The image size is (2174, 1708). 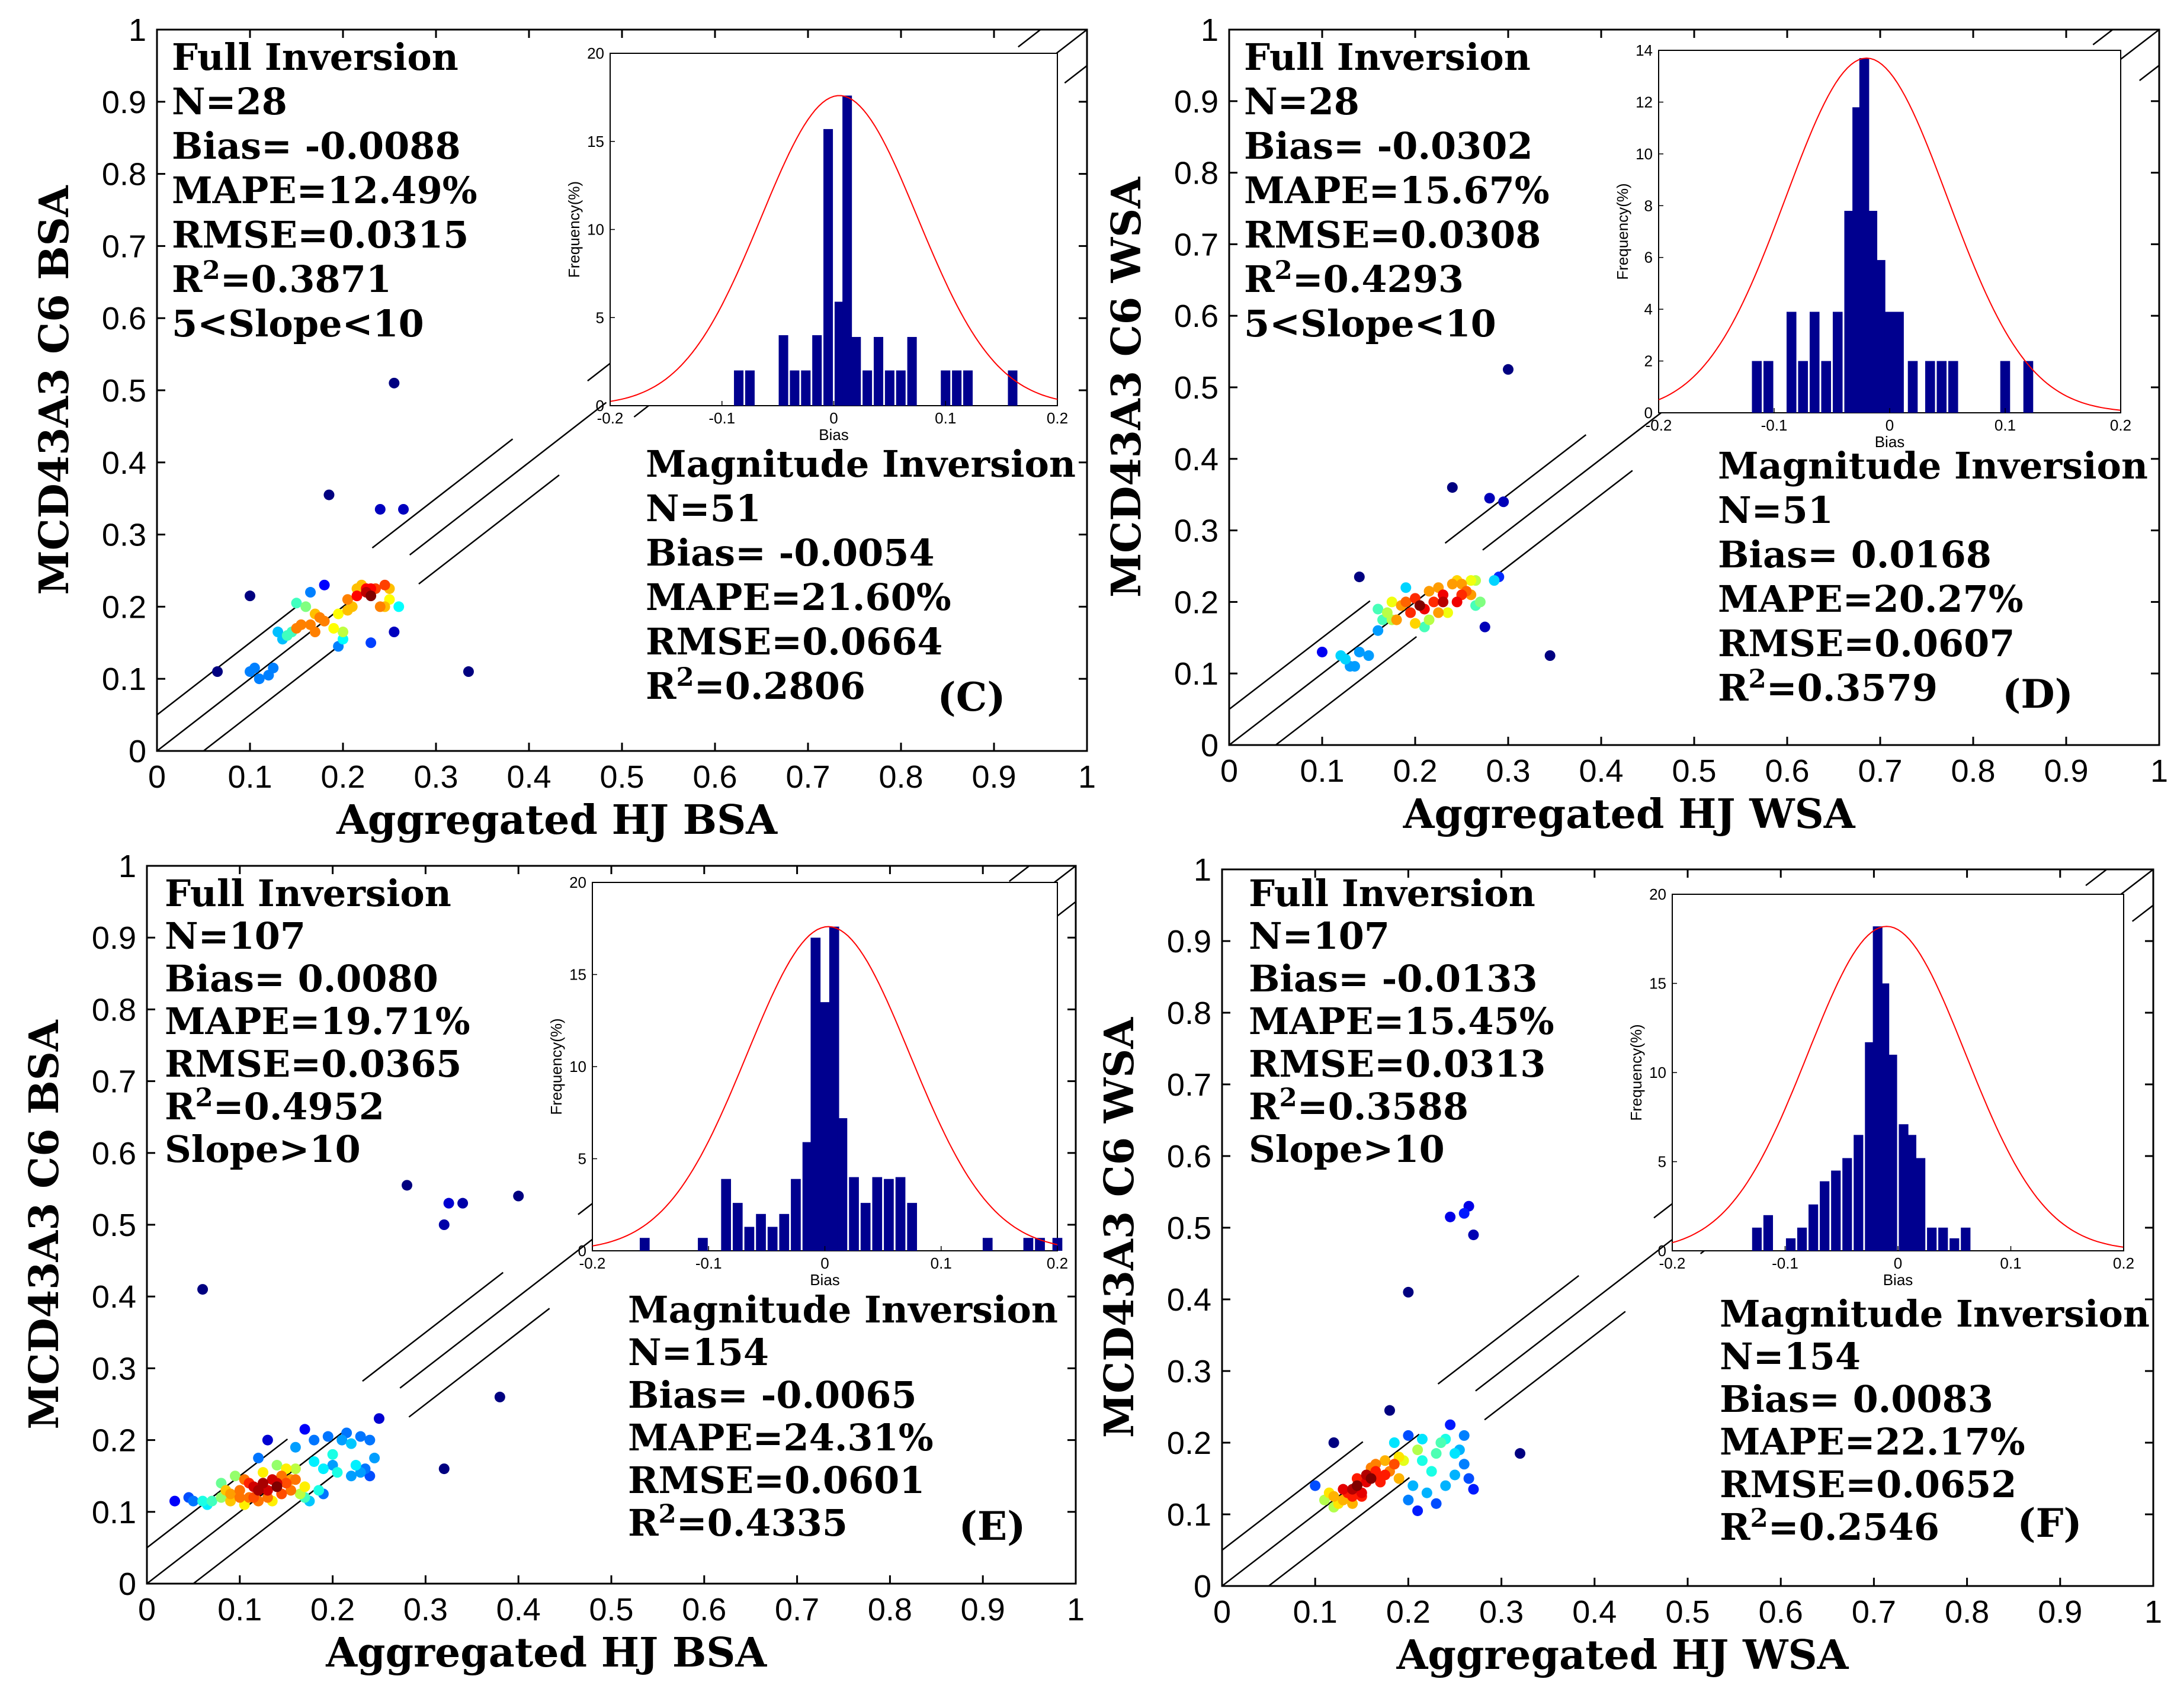 I want to click on inset-x-axis-title: Bias, so click(x=1898, y=1280).